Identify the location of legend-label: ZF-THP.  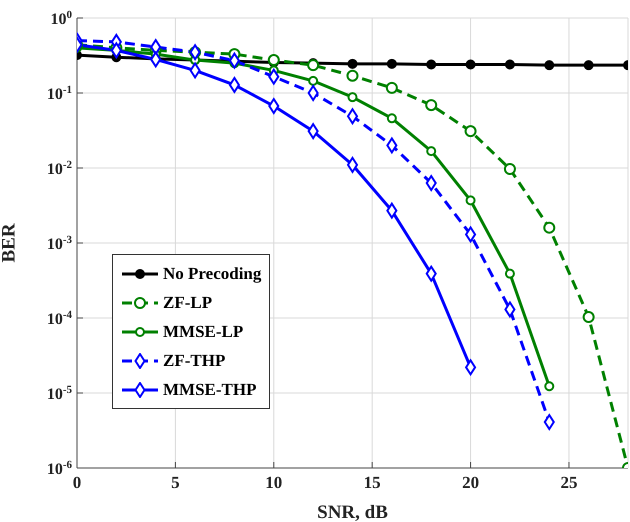
(194, 360).